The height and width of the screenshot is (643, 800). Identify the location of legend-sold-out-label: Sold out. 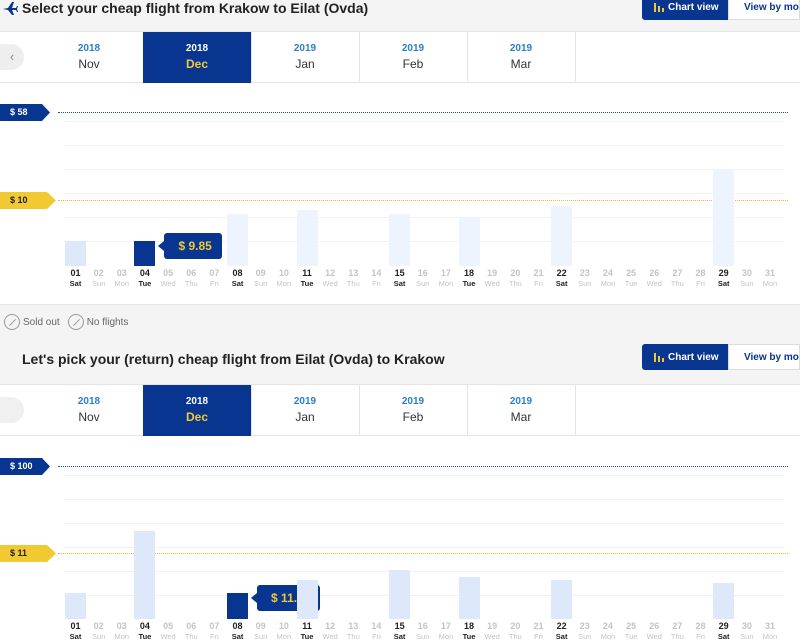
(41, 322).